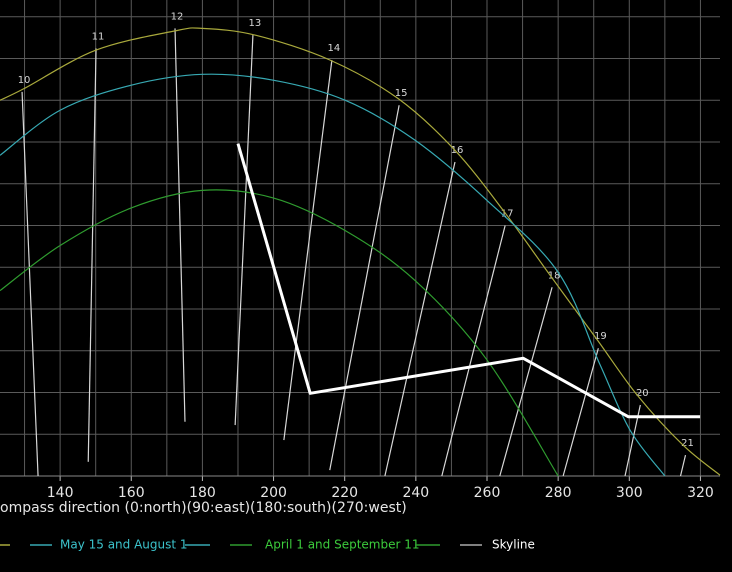 This screenshot has height=572, width=732. Describe the element at coordinates (344, 493) in the screenshot. I see `x-tick-label: 220` at that location.